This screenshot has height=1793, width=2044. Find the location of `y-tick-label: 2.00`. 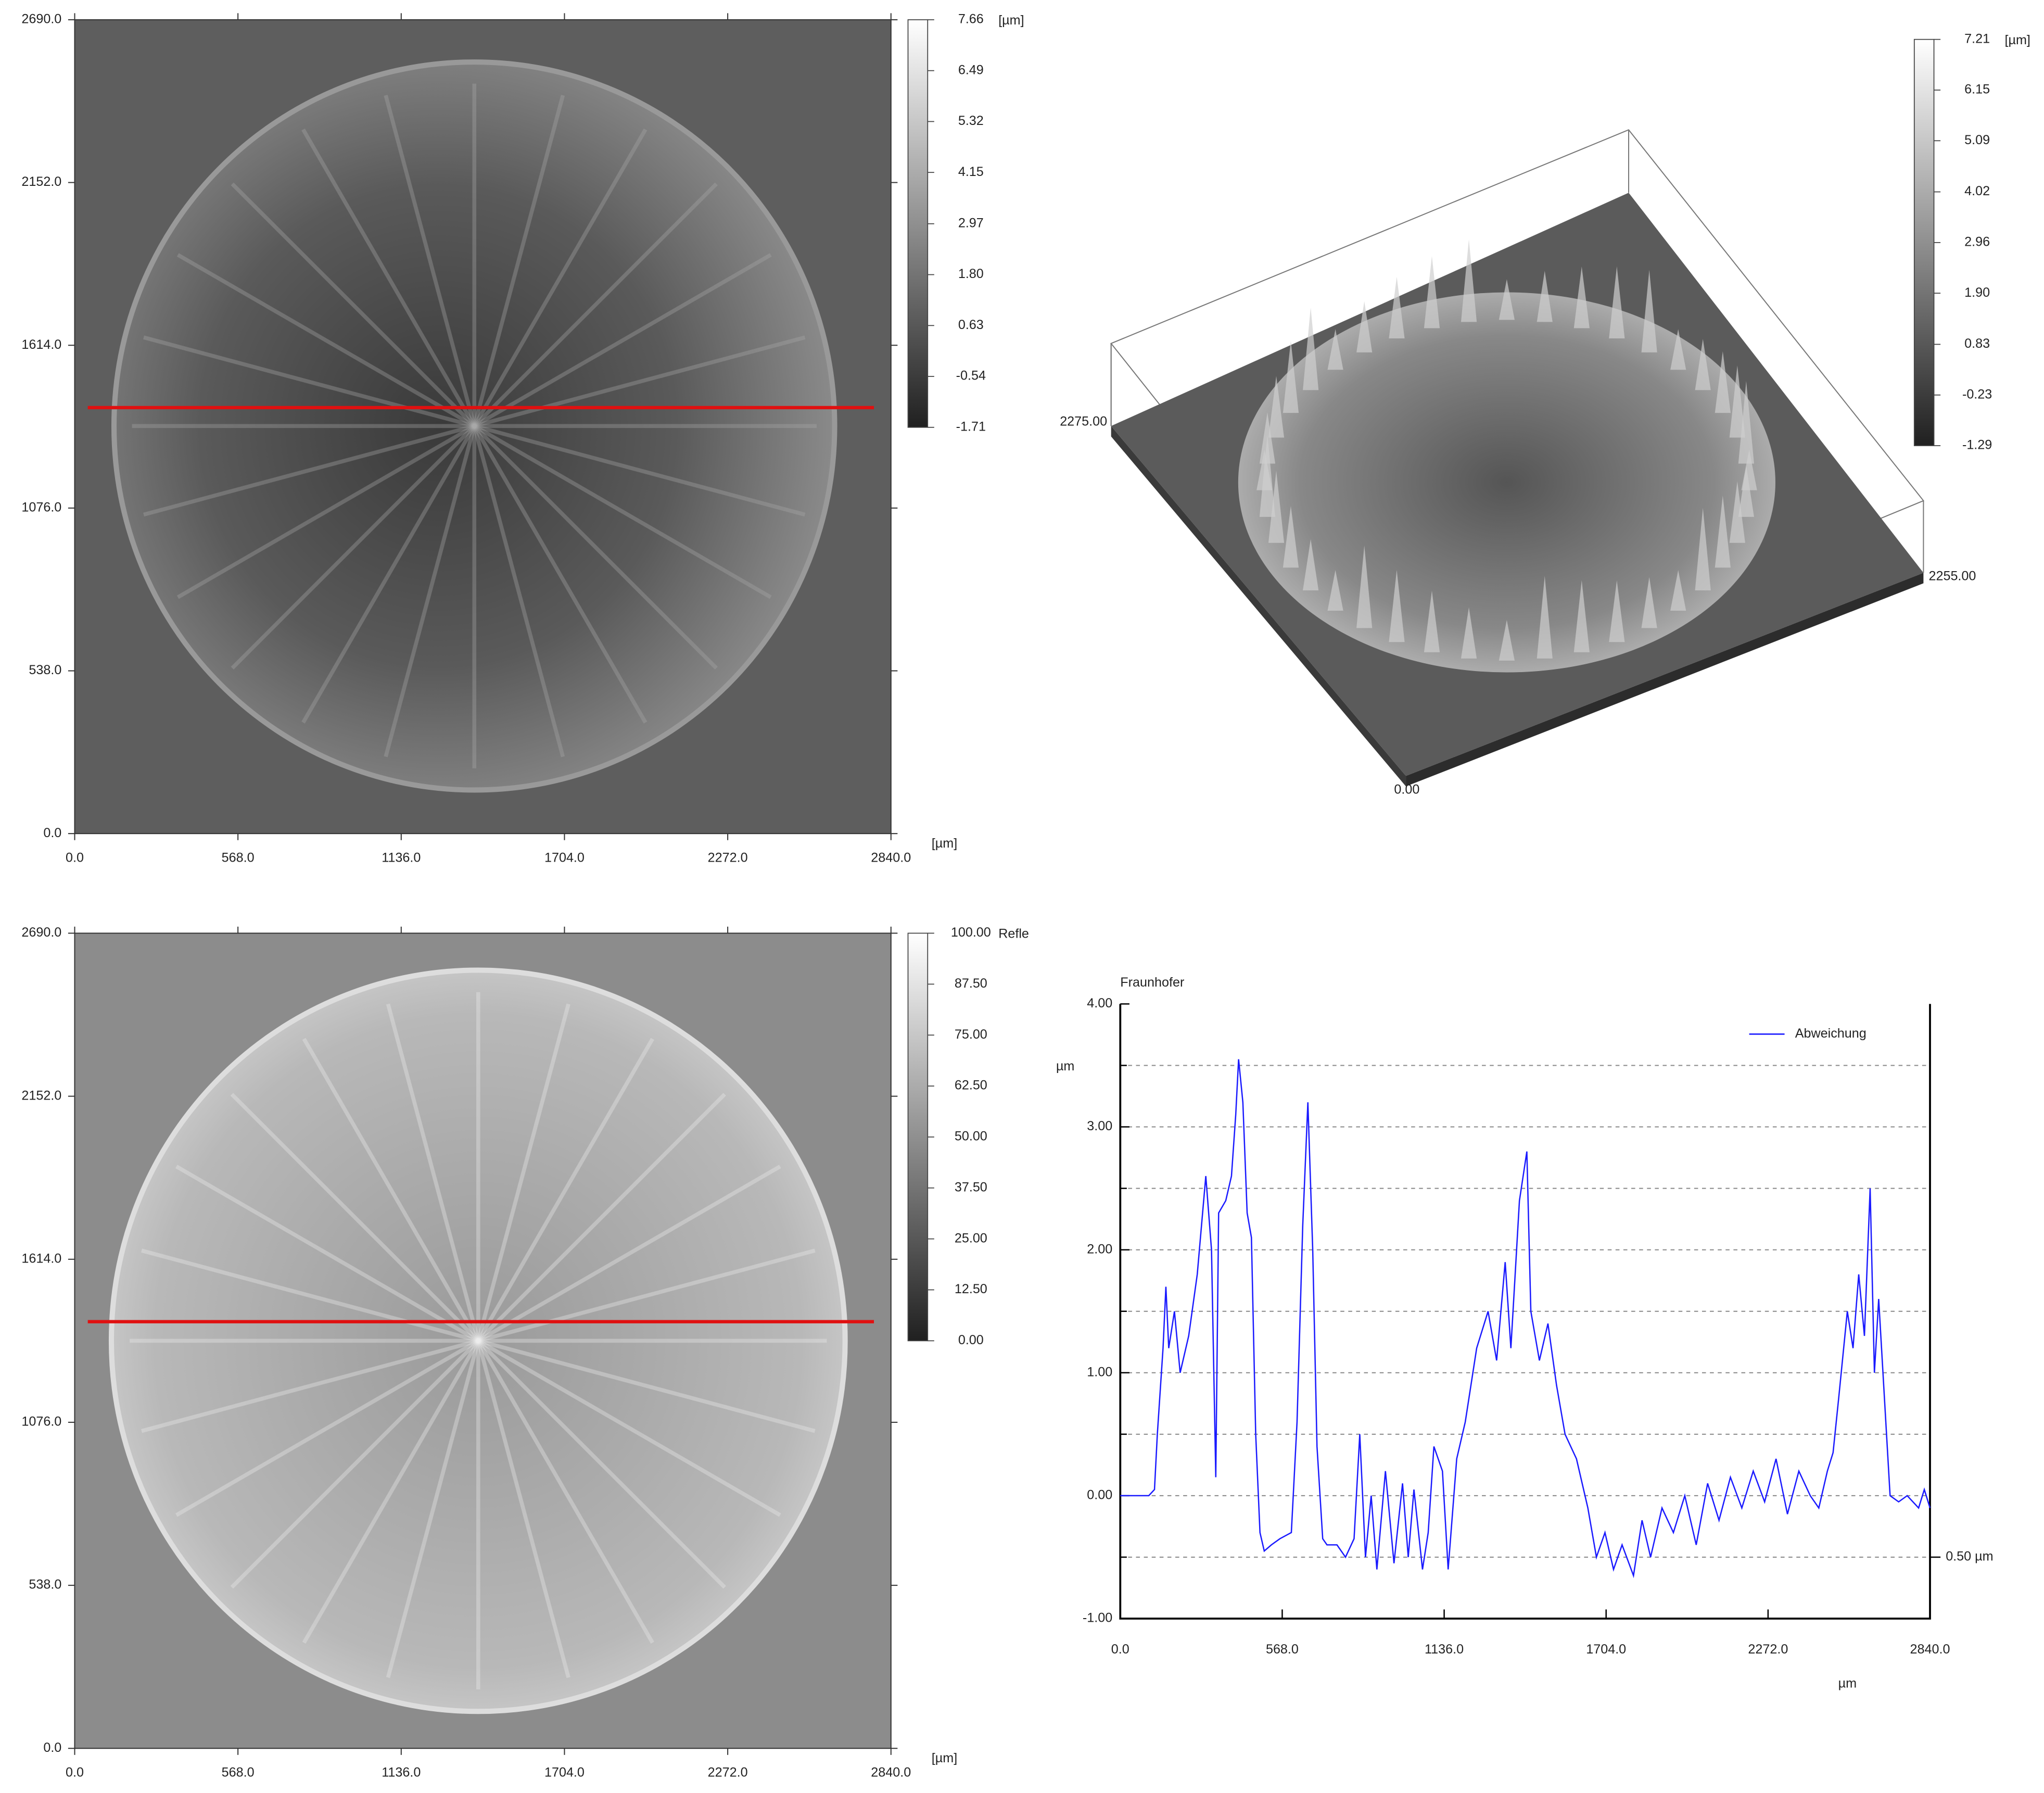

y-tick-label: 2.00 is located at coordinates (1099, 1249).